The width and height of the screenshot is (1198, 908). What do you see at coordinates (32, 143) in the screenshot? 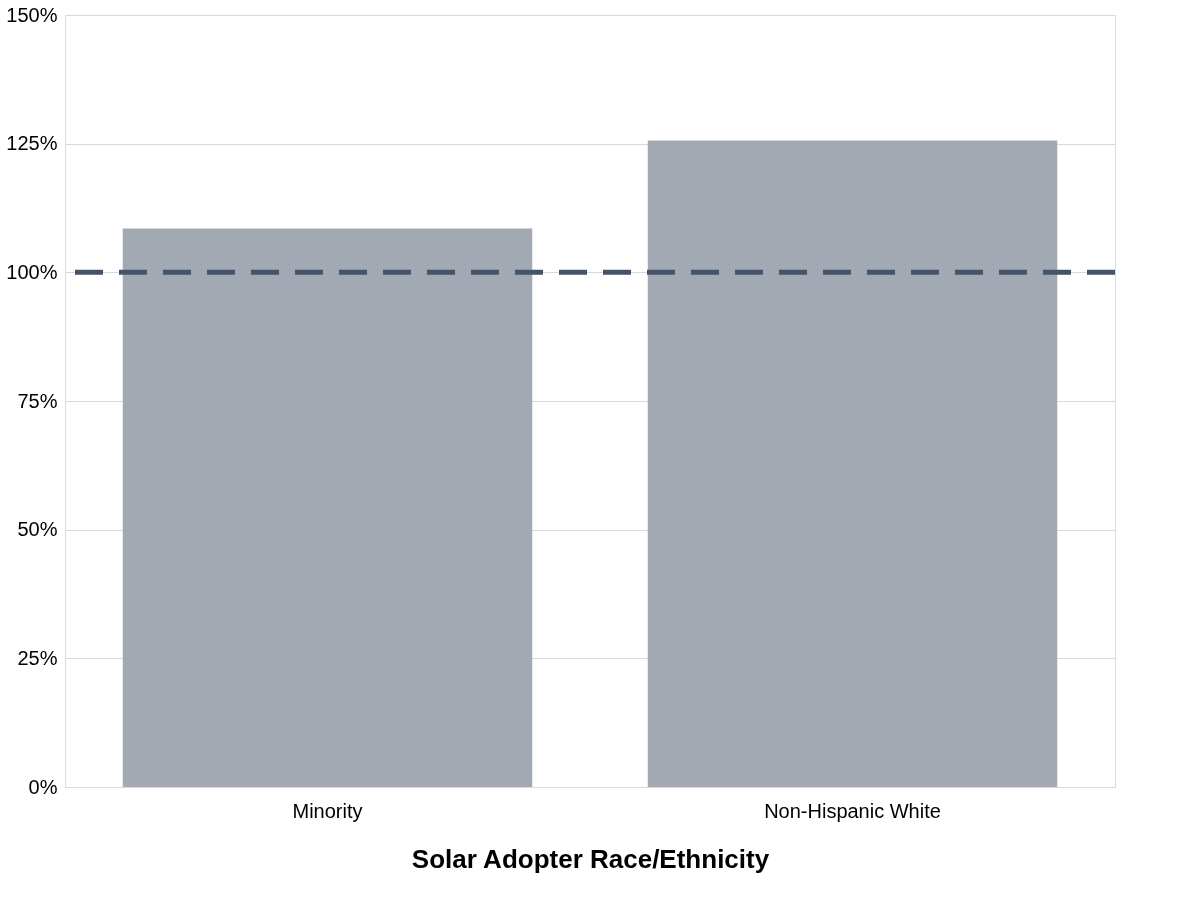
I see `y-tick-label: 125%` at bounding box center [32, 143].